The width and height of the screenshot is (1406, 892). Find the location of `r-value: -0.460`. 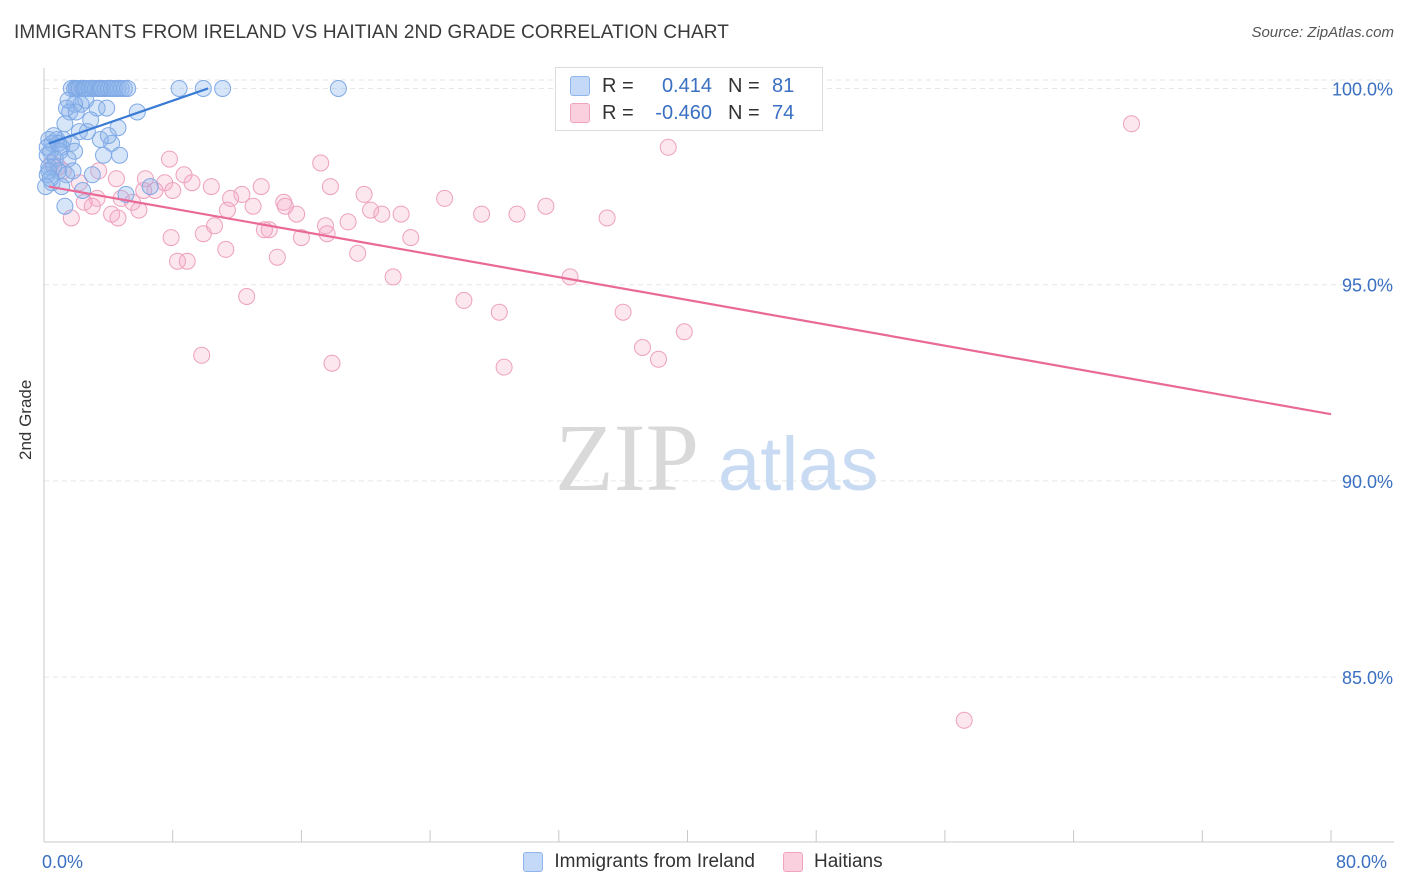

r-value: -0.460 is located at coordinates (683, 112).